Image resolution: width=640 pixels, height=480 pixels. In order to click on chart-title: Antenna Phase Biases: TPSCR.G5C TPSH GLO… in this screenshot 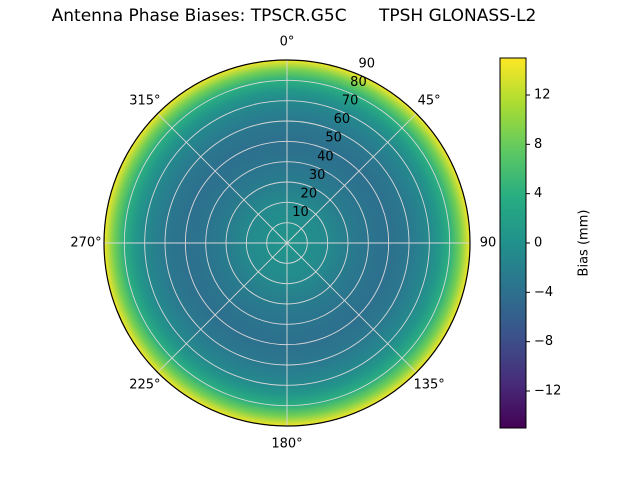, I will do `click(294, 16)`.